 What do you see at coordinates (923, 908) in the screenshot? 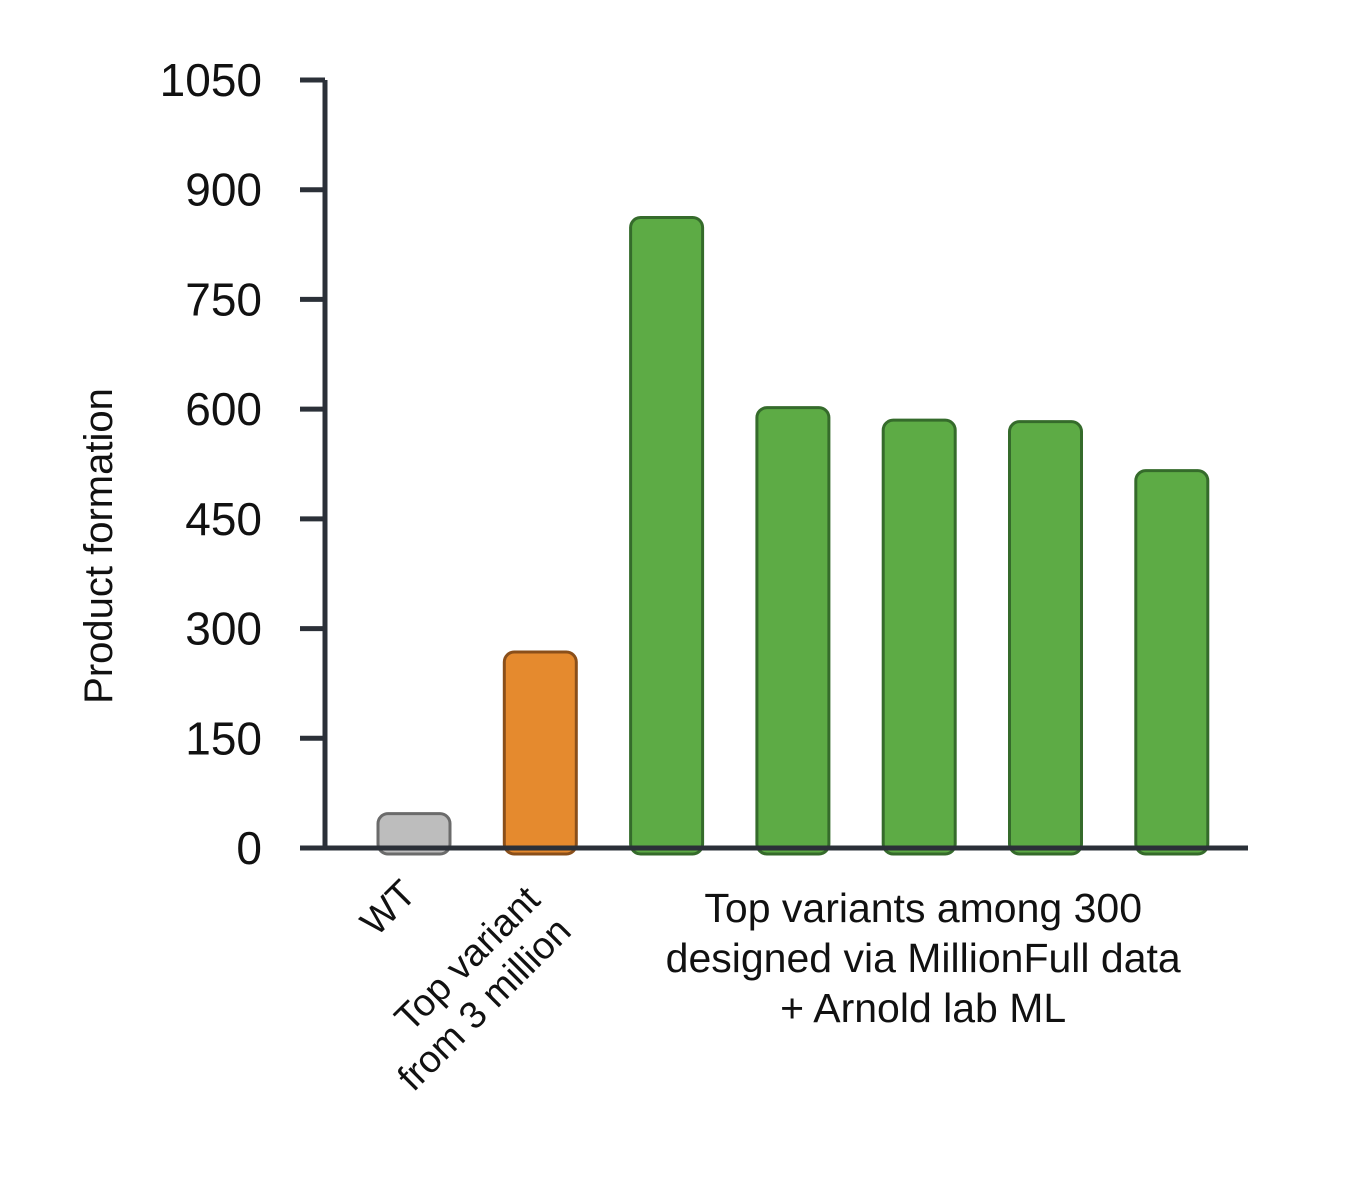
I see `group-label-line: Top variants among 300` at bounding box center [923, 908].